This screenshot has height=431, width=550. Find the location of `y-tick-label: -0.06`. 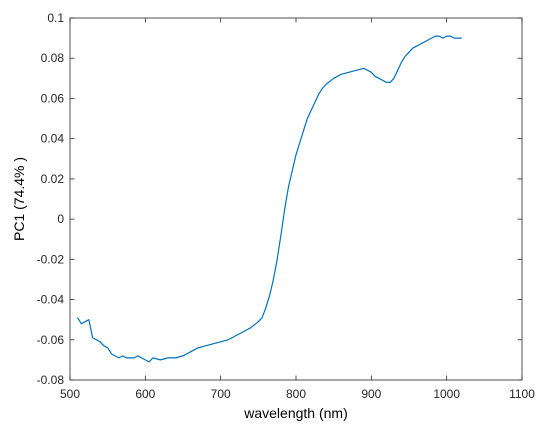

y-tick-label: -0.06 is located at coordinates (51, 340).